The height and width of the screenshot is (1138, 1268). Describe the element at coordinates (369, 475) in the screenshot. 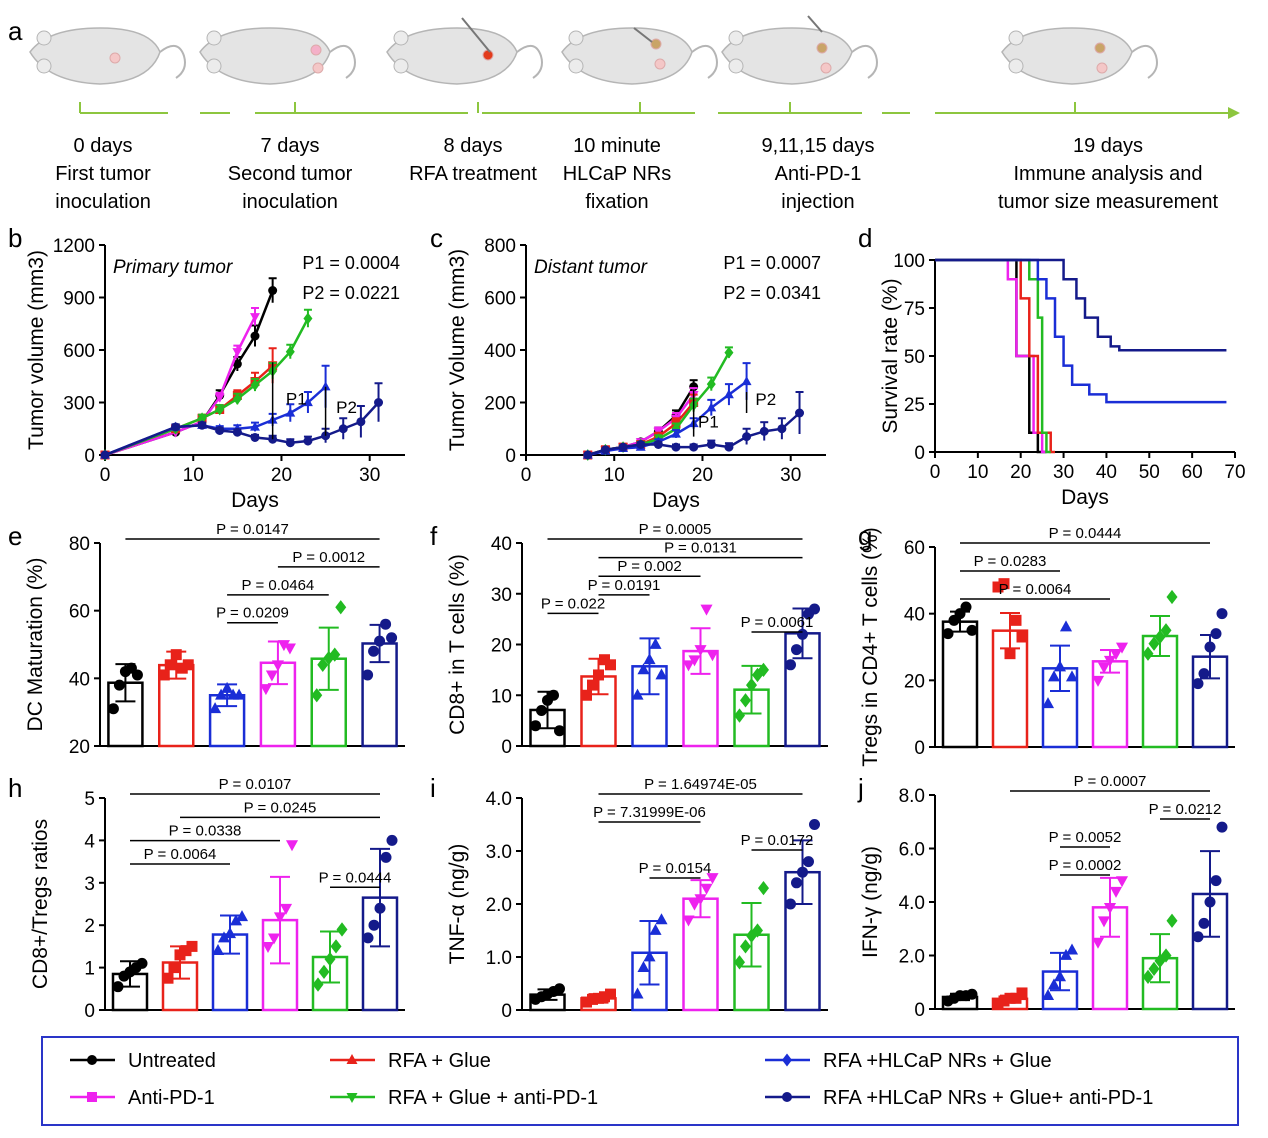

I see `x-tick-label: 30` at that location.